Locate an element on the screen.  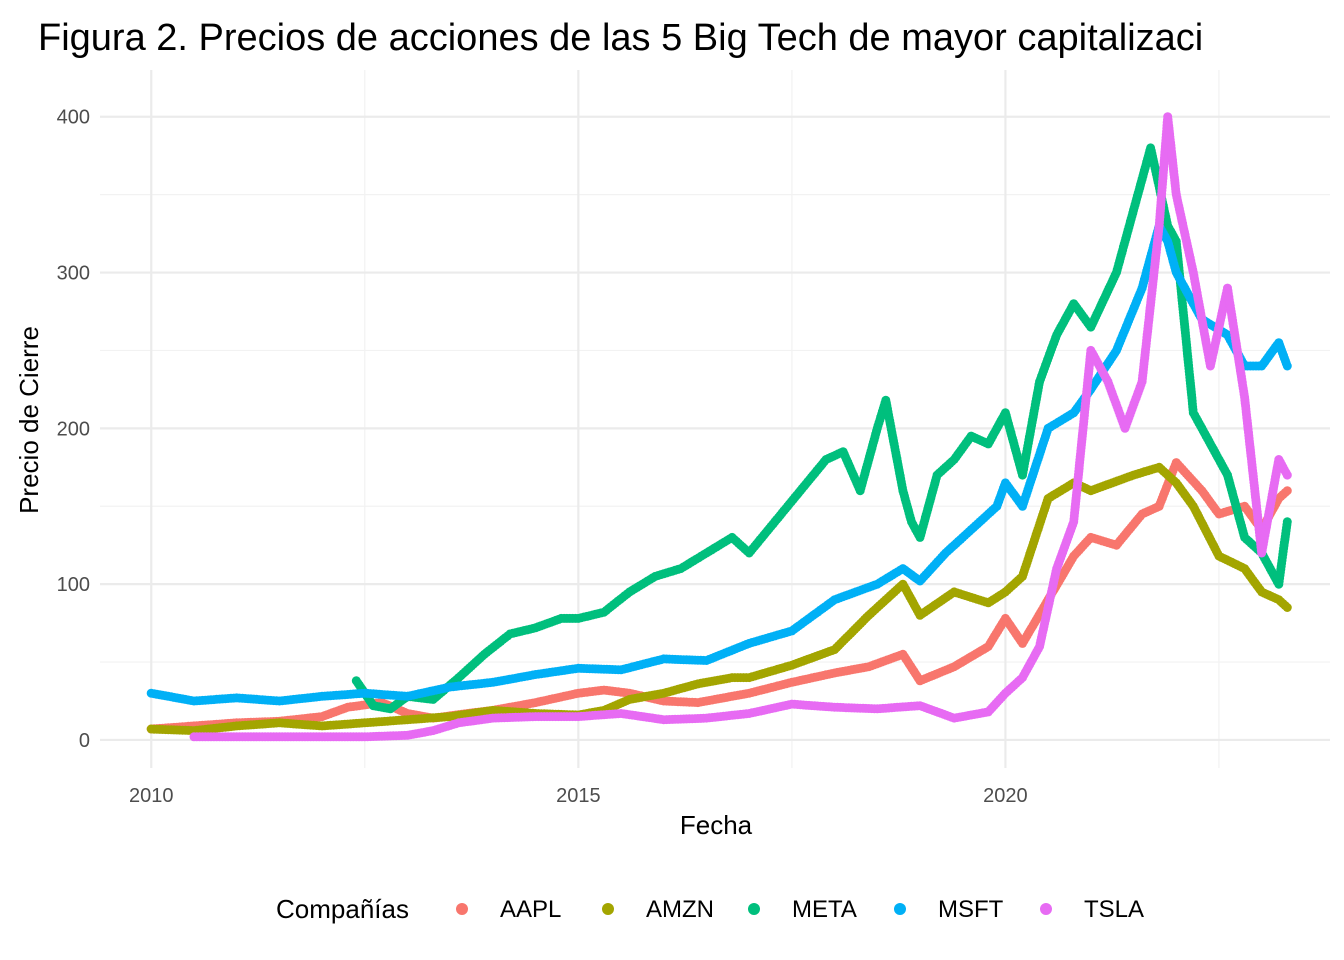
legend-label: TSLA is located at coordinates (1114, 909).